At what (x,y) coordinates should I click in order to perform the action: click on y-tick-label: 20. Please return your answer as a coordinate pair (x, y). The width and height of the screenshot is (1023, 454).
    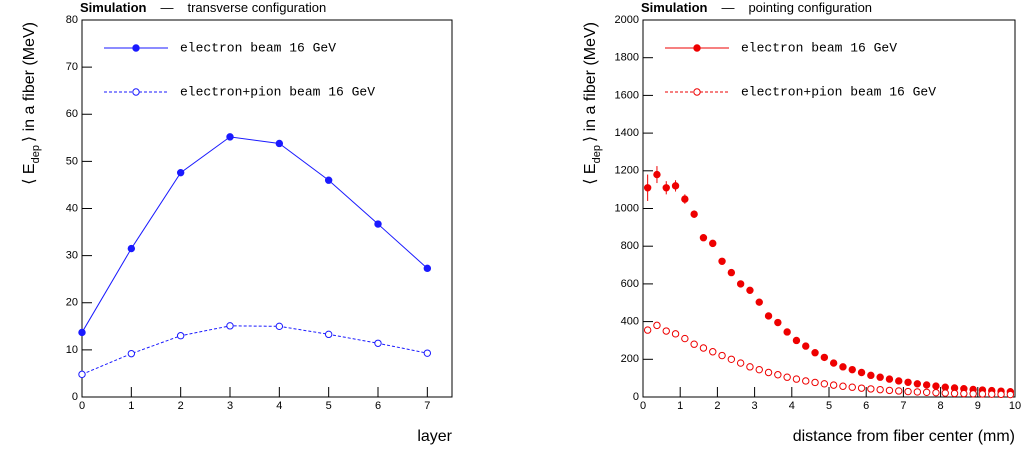
    Looking at the image, I should click on (72, 303).